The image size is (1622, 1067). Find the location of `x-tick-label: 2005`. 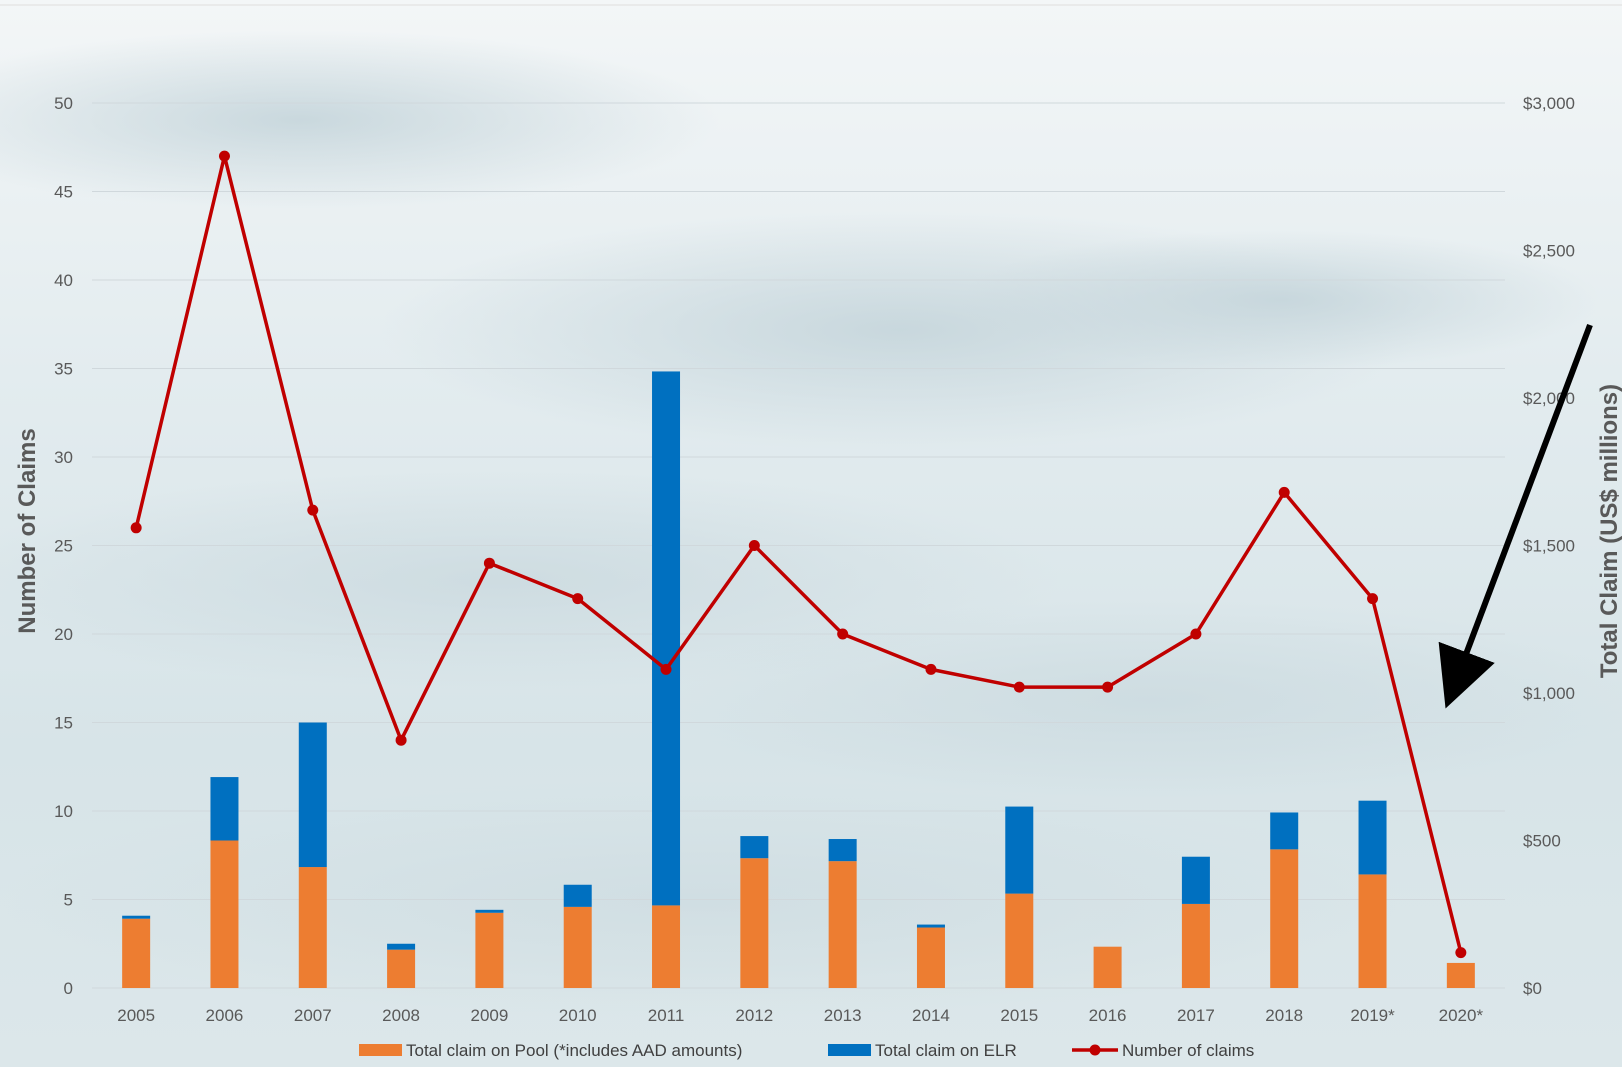

x-tick-label: 2005 is located at coordinates (136, 1015).